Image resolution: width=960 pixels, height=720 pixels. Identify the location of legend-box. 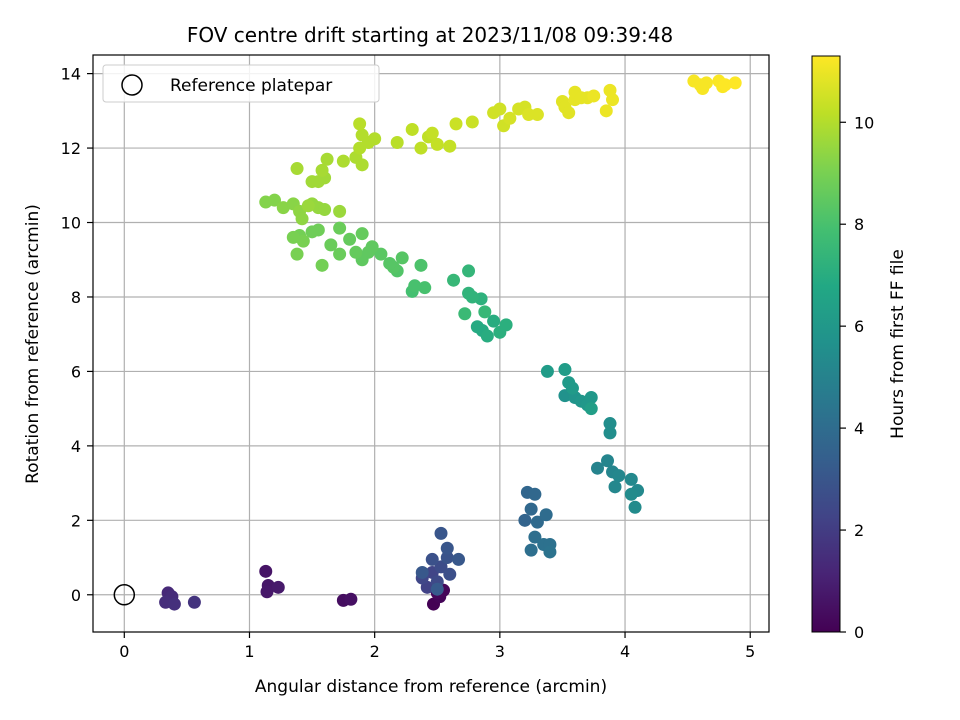
(241, 83).